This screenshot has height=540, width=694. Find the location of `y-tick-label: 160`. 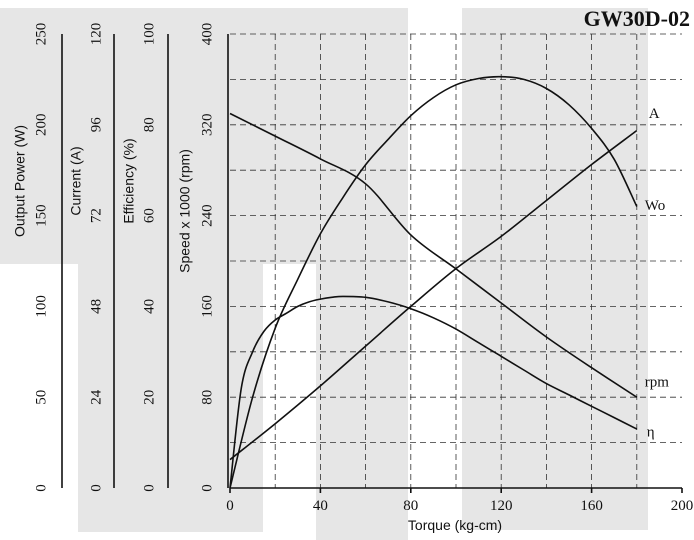

y-tick-label: 160 is located at coordinates (207, 306).